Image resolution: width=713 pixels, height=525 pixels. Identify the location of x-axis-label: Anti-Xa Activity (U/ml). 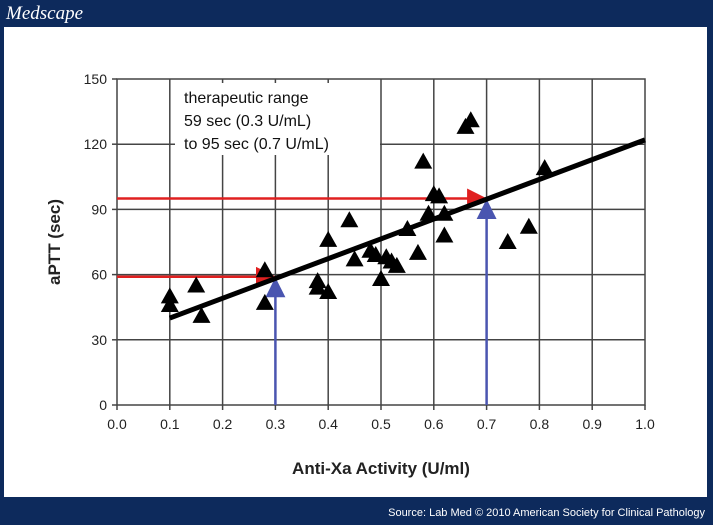
(381, 468).